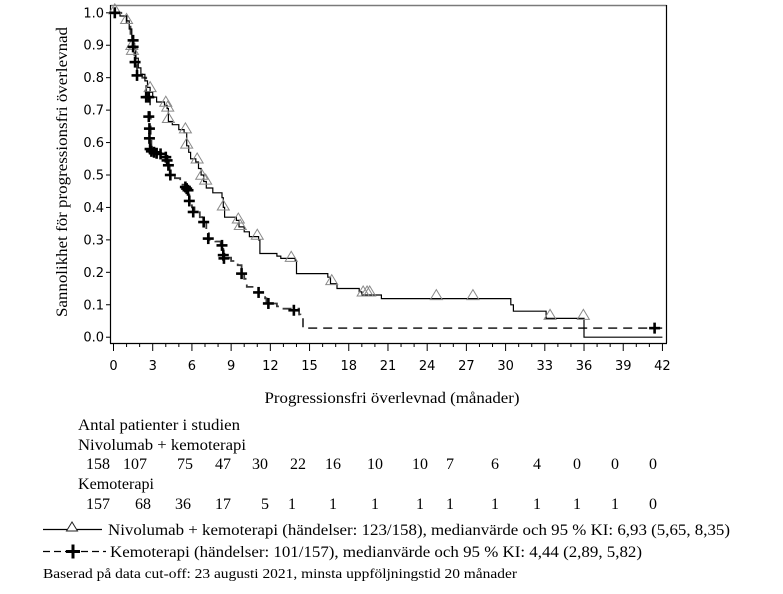 This screenshot has width=783, height=594. Describe the element at coordinates (348, 366) in the screenshot. I see `x-tick-label: 18` at that location.